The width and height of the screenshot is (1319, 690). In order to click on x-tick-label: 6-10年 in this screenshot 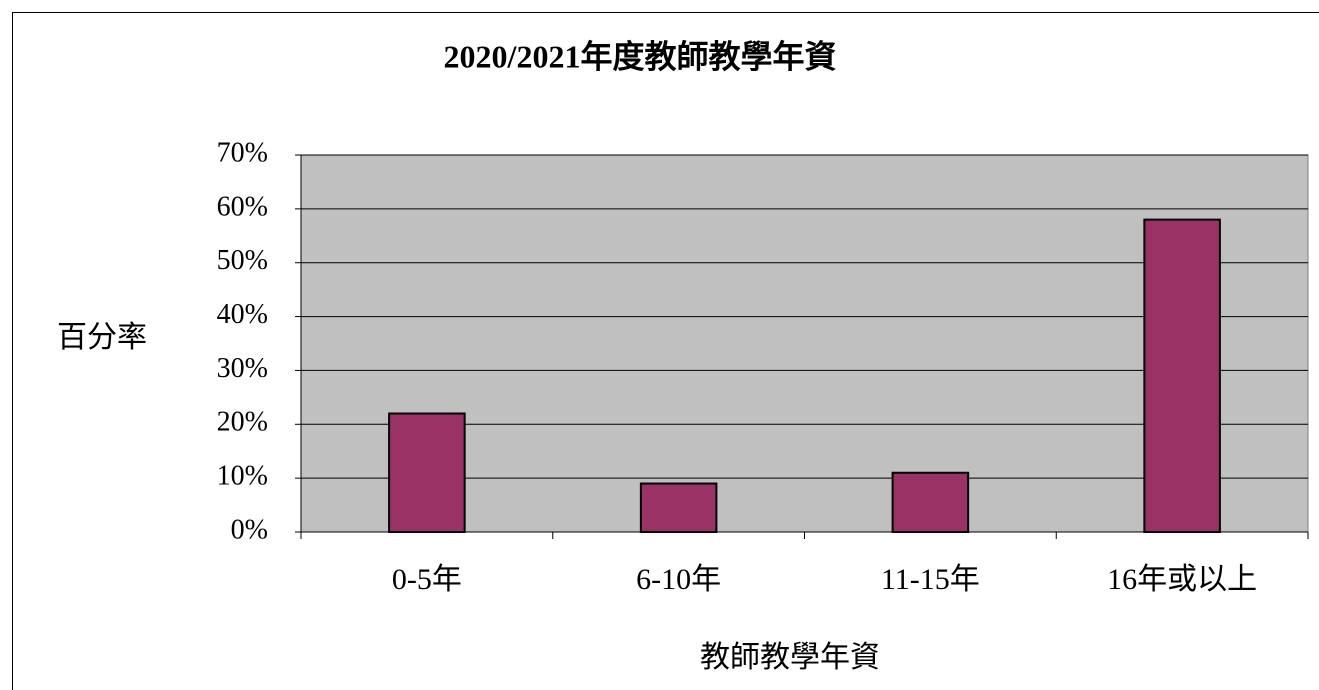, I will do `click(678, 579)`.